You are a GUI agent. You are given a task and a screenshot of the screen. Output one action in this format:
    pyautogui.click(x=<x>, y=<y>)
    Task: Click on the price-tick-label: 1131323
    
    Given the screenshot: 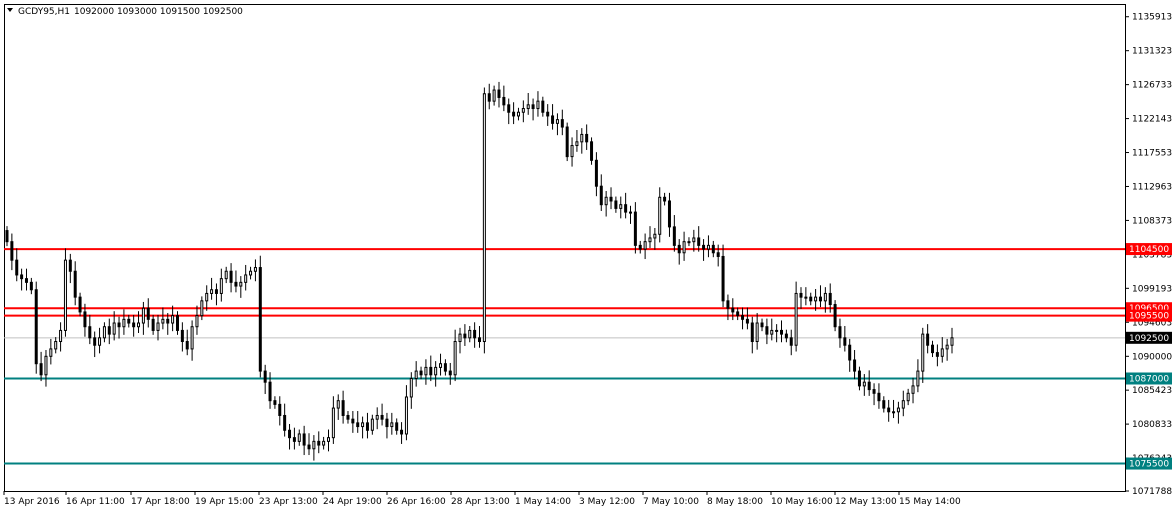 What is the action you would take?
    pyautogui.click(x=1152, y=52)
    